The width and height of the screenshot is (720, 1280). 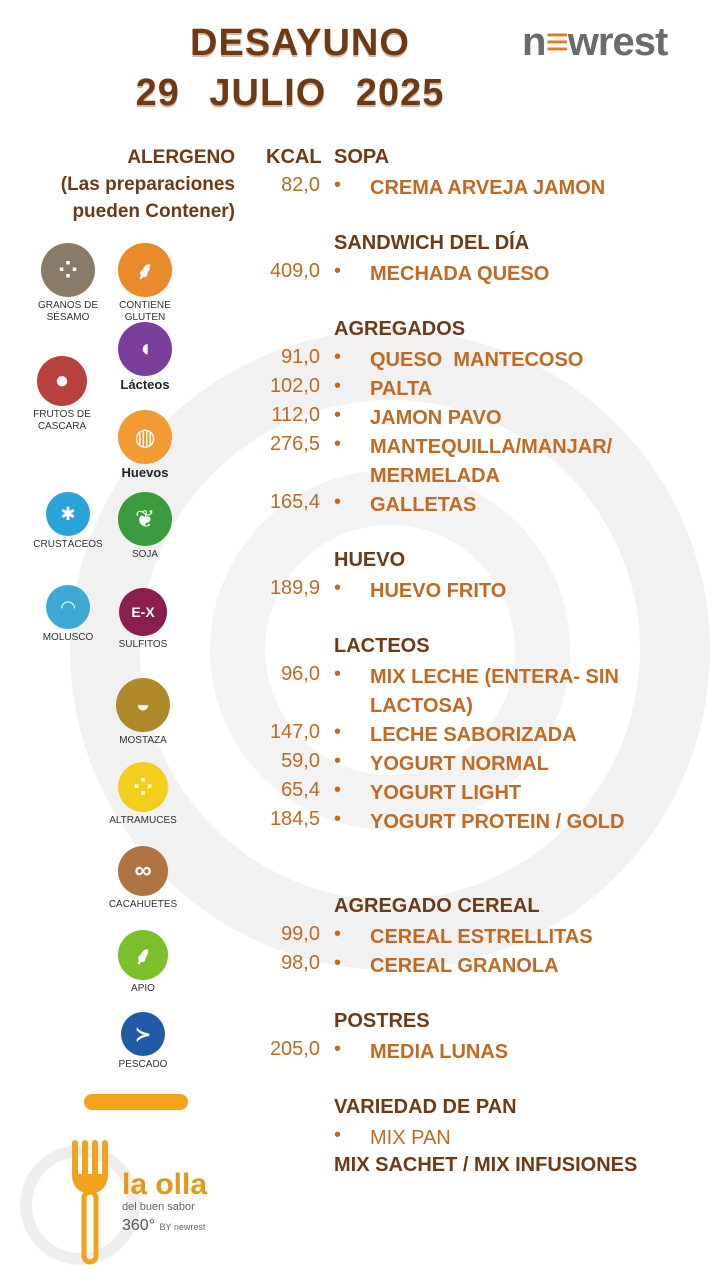 What do you see at coordinates (294, 502) in the screenshot?
I see `kcal-value: 165,4` at bounding box center [294, 502].